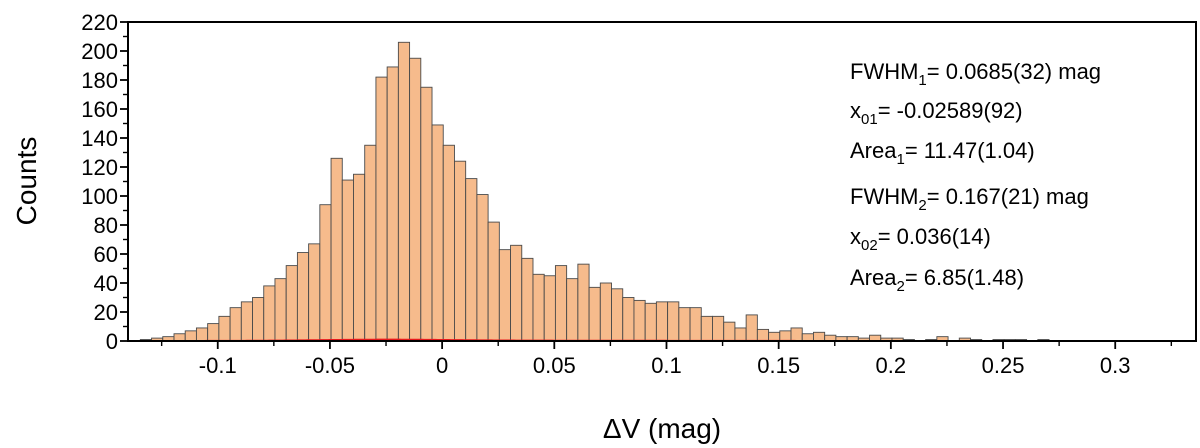 The width and height of the screenshot is (1200, 448). What do you see at coordinates (106, 283) in the screenshot?
I see `y-tick-label: 40` at bounding box center [106, 283].